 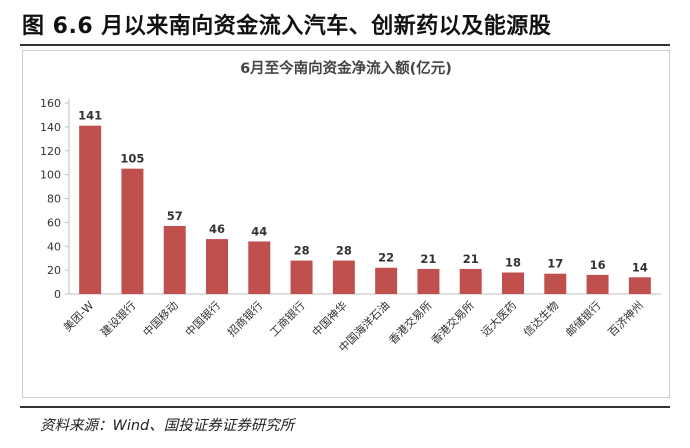 I want to click on y-tick-label: 160, so click(x=50, y=103).